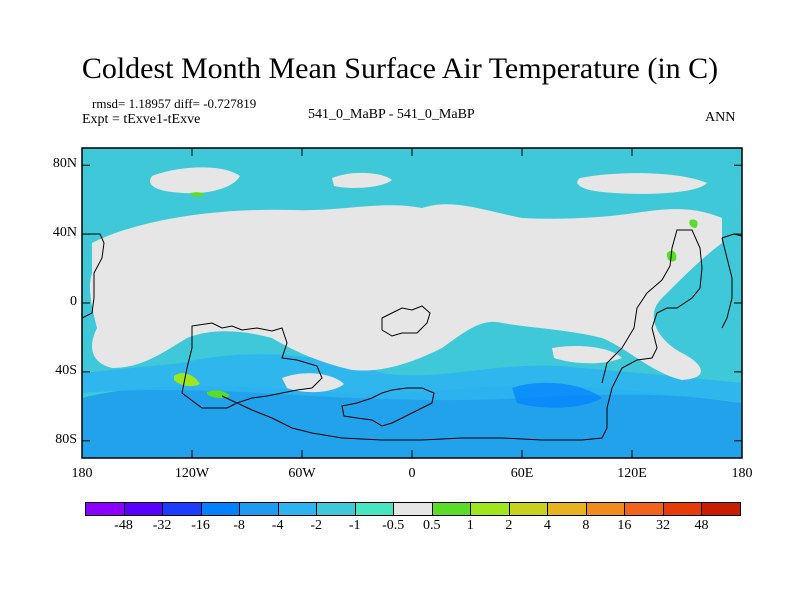  What do you see at coordinates (187, 380) in the screenshot?
I see `positive-anomaly-south` at bounding box center [187, 380].